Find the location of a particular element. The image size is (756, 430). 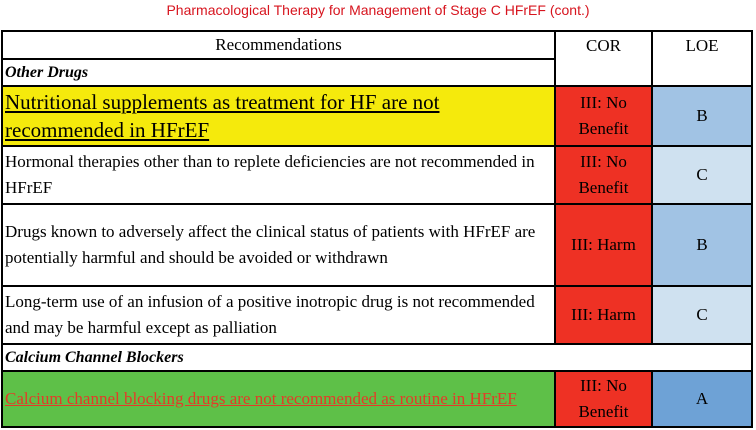

section-title-other-drugs: Other Drugs is located at coordinates (278, 72).